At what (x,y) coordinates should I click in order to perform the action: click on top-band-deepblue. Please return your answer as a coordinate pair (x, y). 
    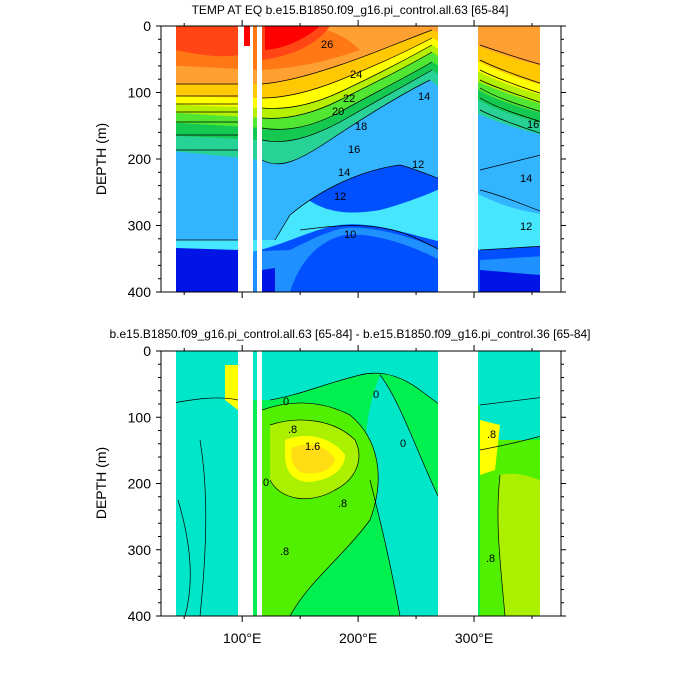
    Looking at the image, I should click on (358, 270).